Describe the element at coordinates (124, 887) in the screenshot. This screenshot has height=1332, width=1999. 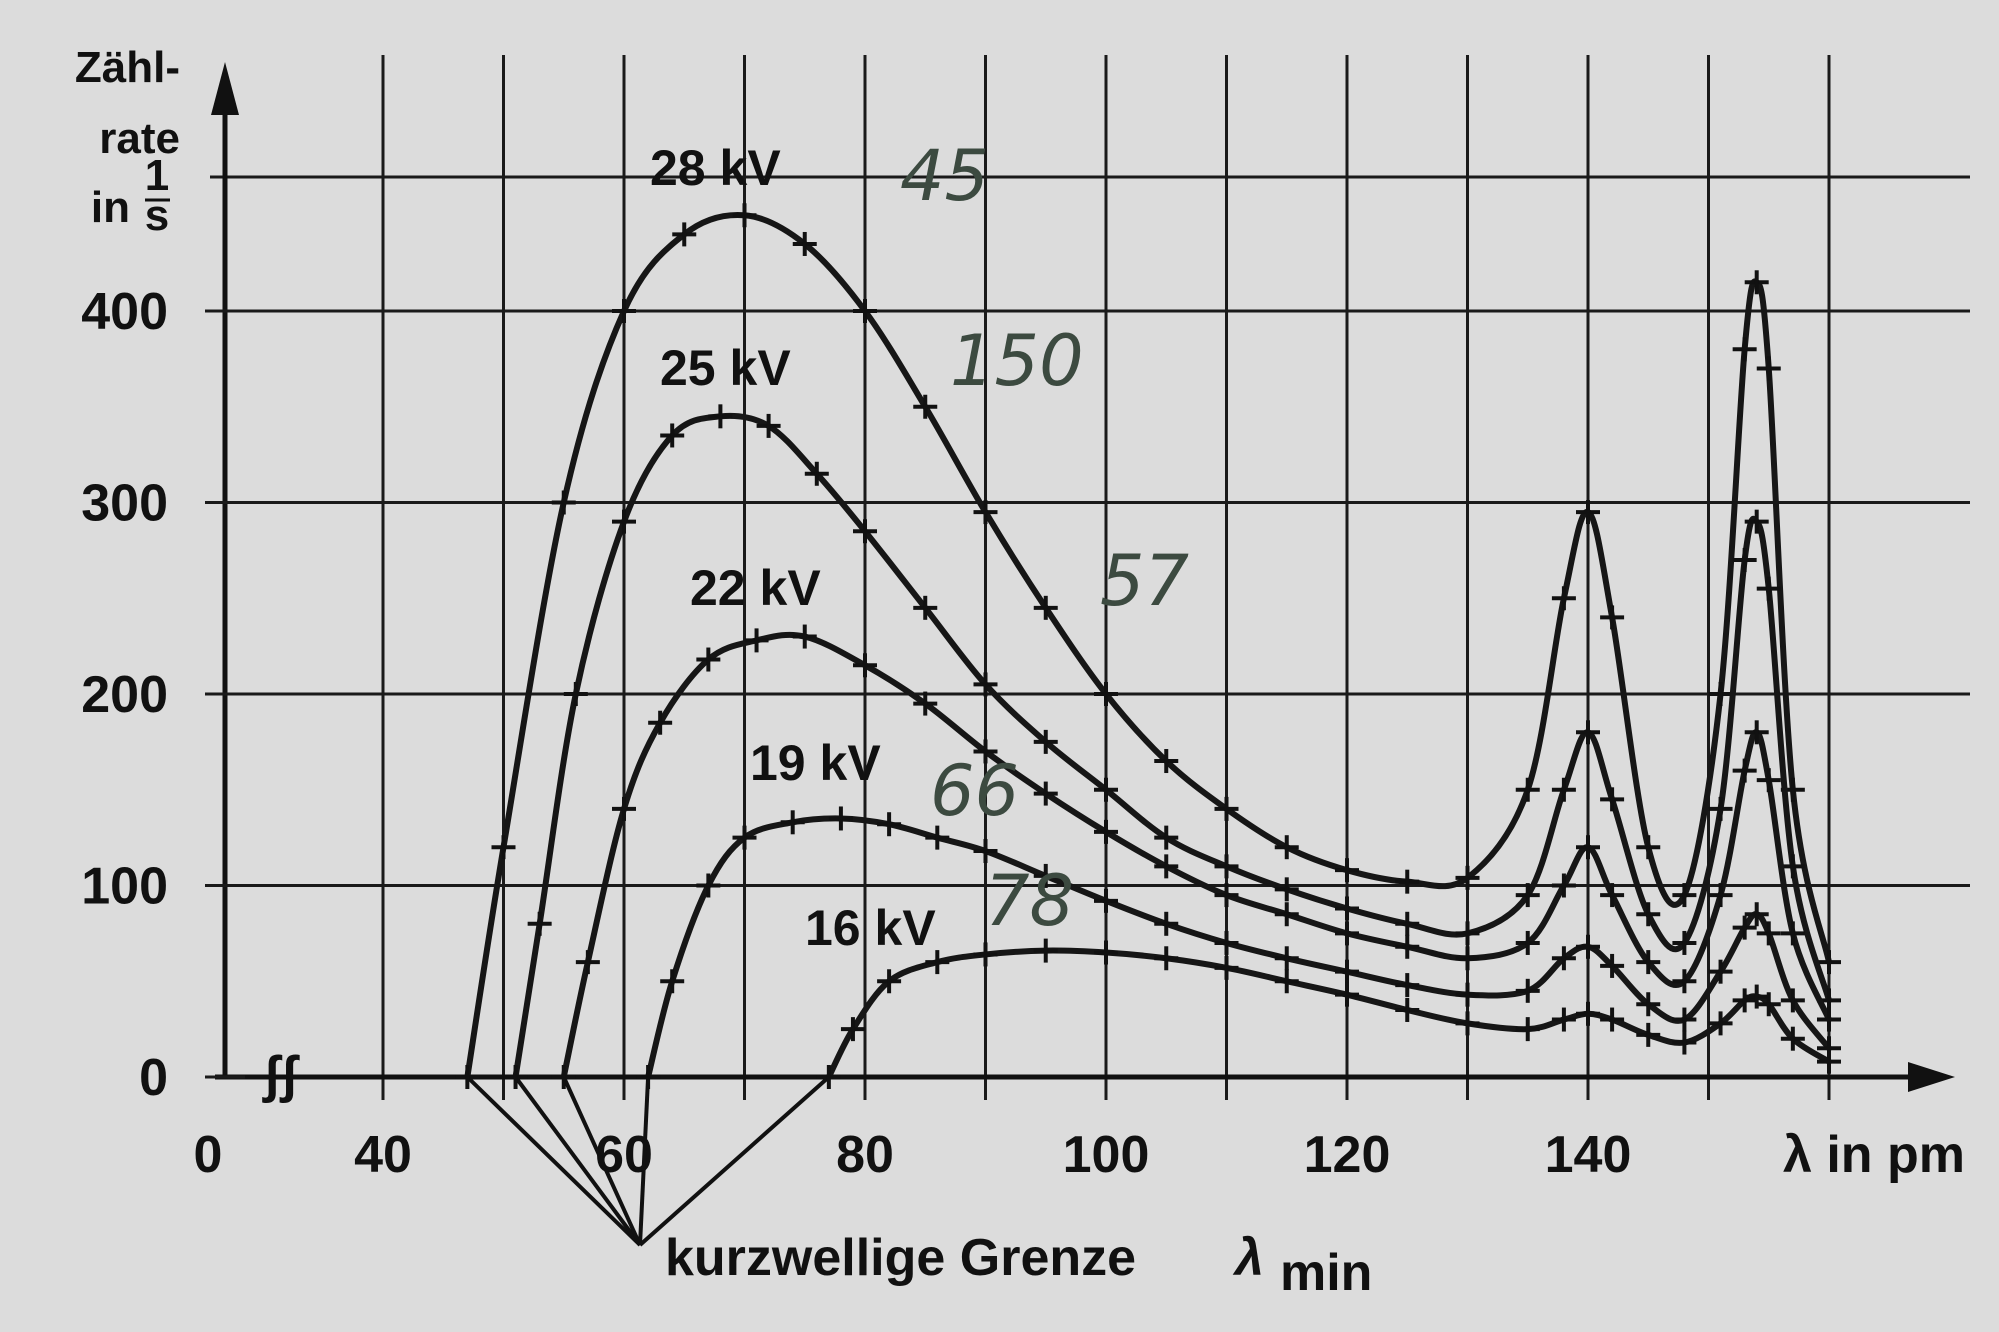
I see `y-tick-label: 100` at that location.